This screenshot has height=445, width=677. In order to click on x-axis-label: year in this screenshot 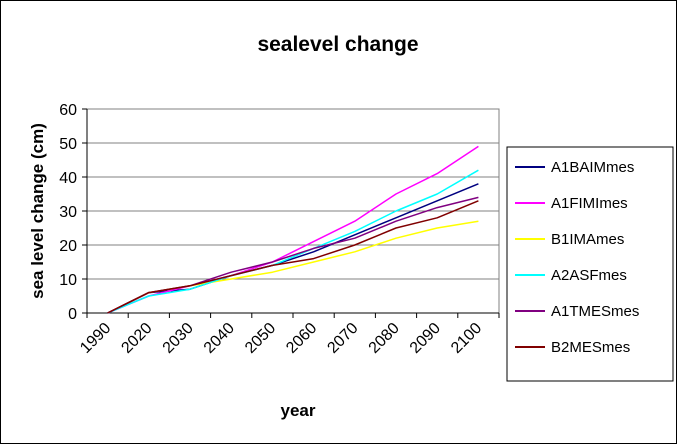, I will do `click(298, 410)`.